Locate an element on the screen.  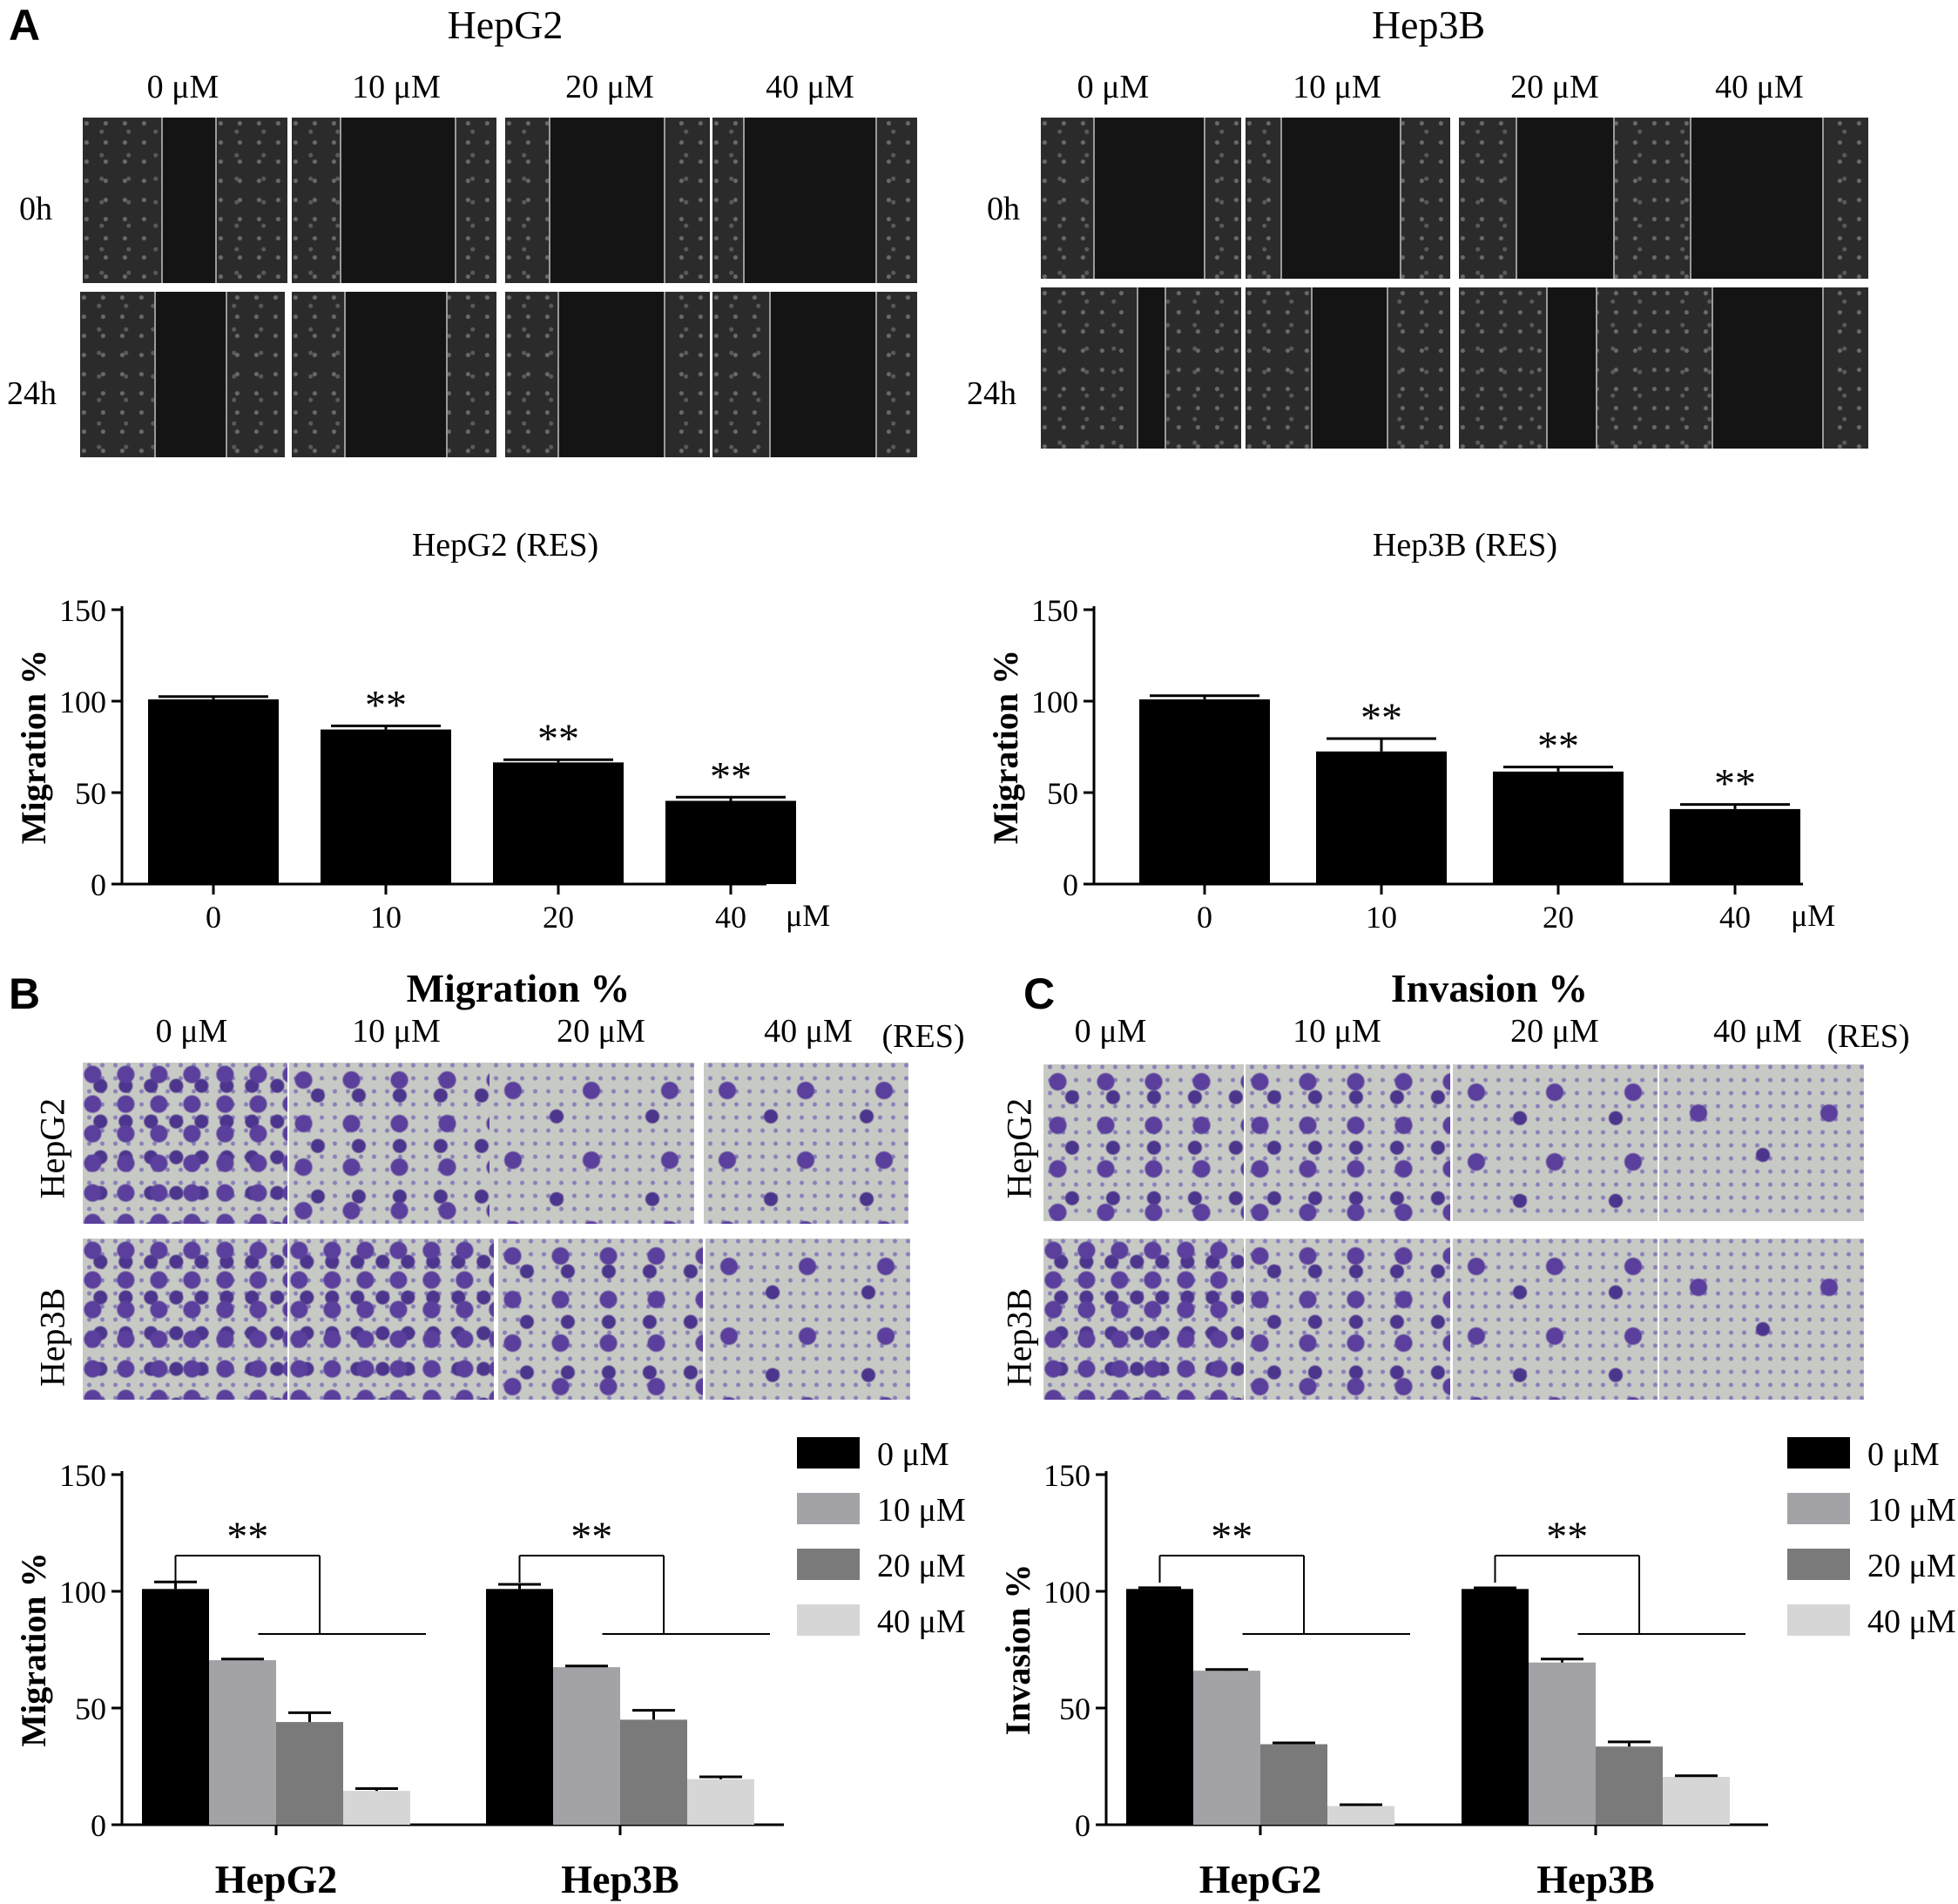
c-hepg2-40um-image is located at coordinates (1761, 1142).